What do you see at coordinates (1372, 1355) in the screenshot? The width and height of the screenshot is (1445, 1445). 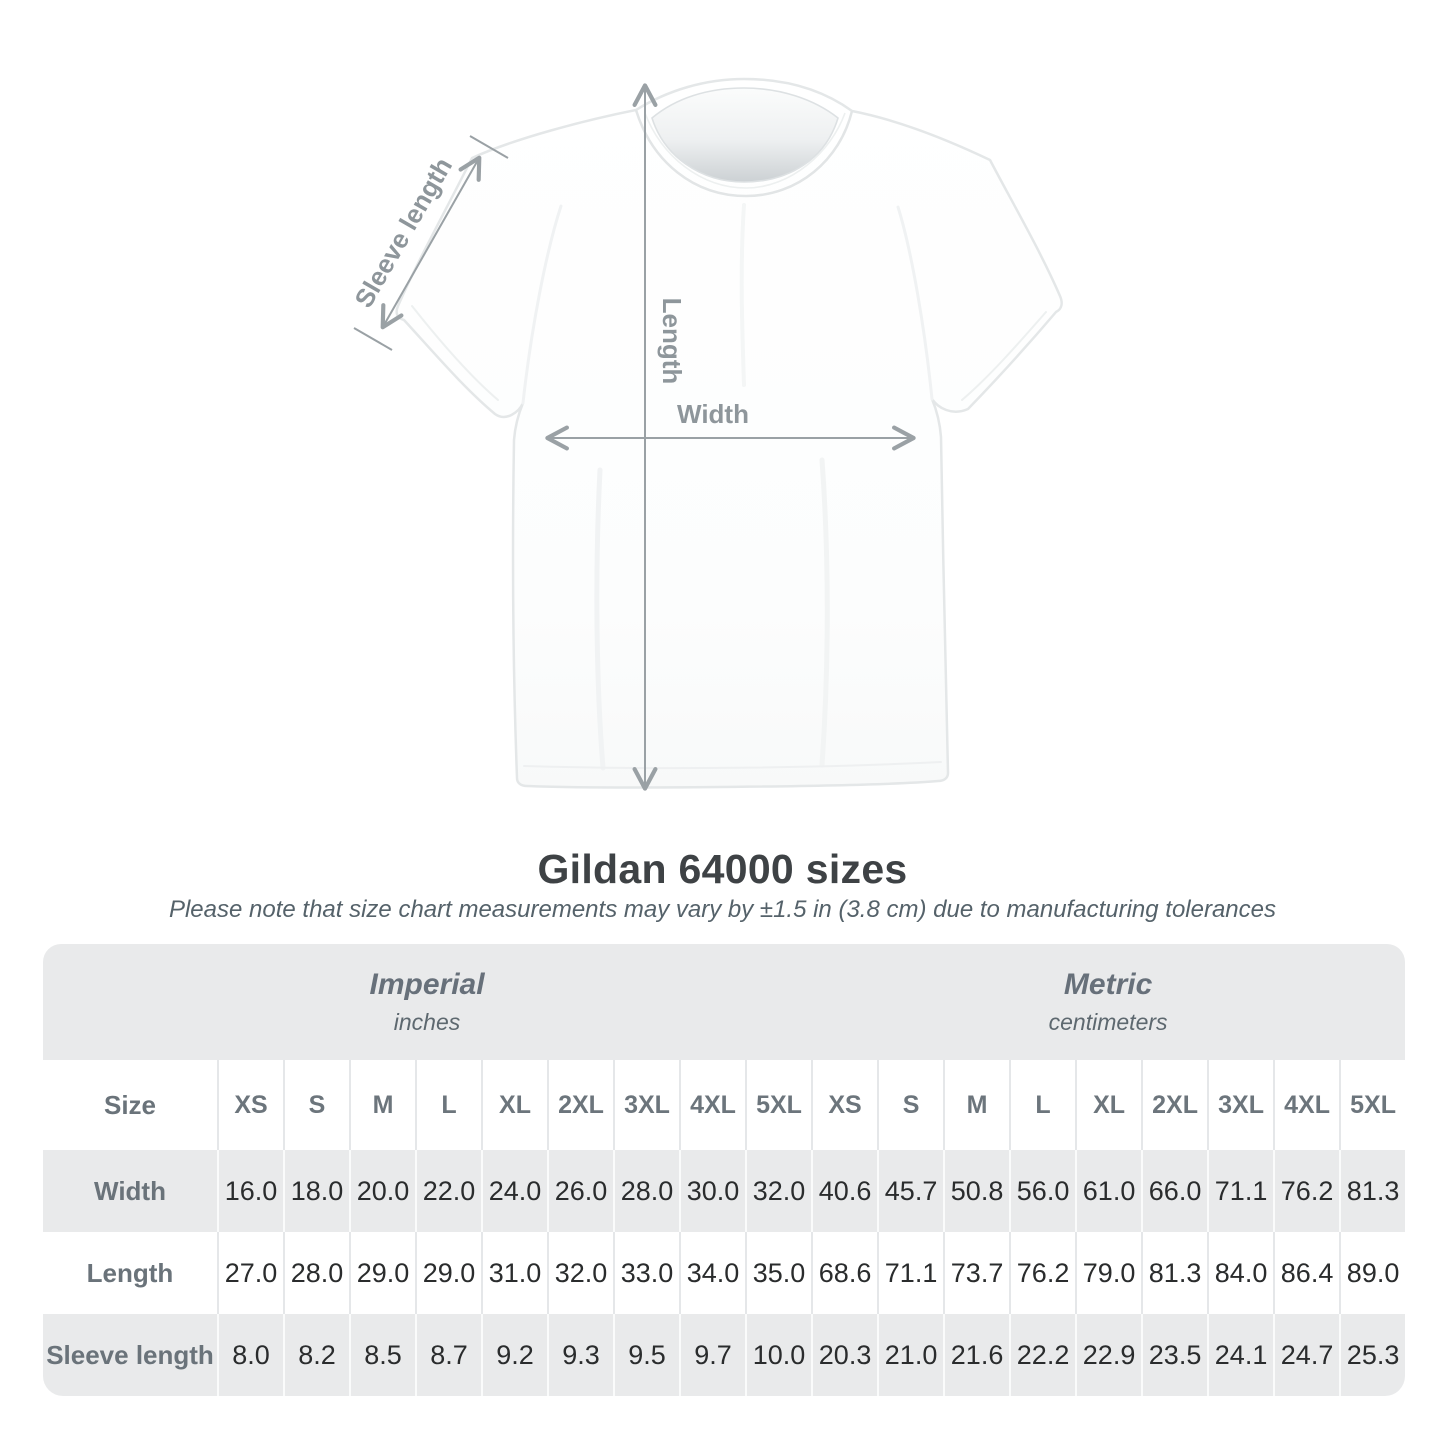 I see `value-cell: 25.3` at bounding box center [1372, 1355].